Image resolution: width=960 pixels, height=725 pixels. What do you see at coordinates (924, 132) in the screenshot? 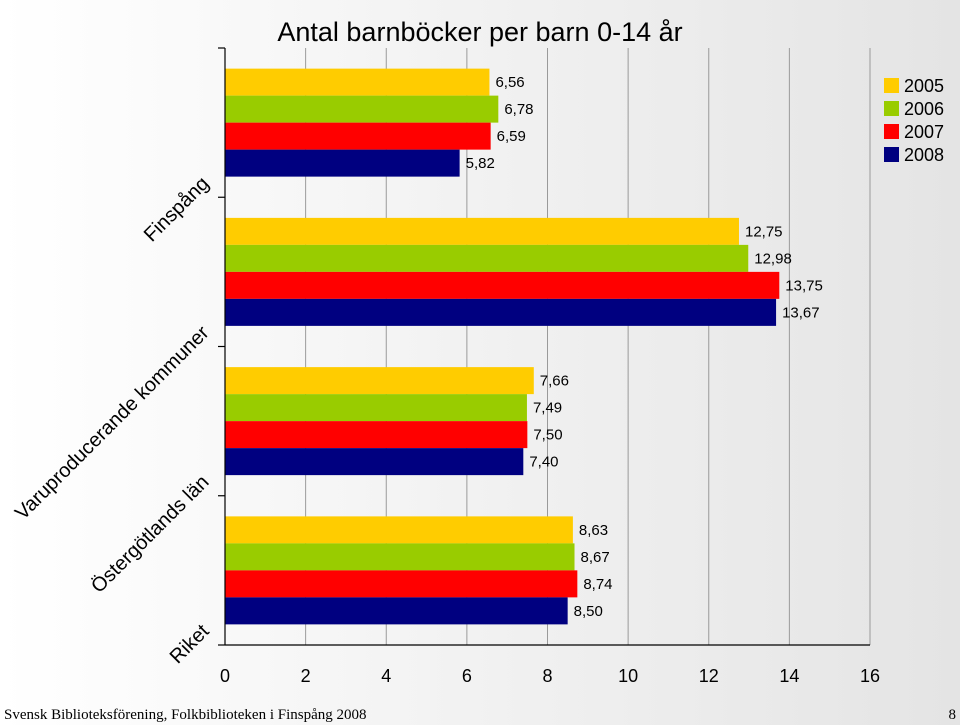
I see `legend-label: 2007` at bounding box center [924, 132].